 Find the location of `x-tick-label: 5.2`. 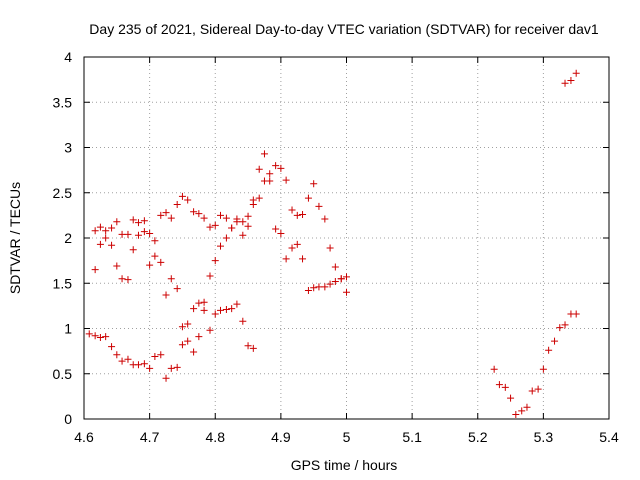

x-tick-label: 5.2 is located at coordinates (478, 437).